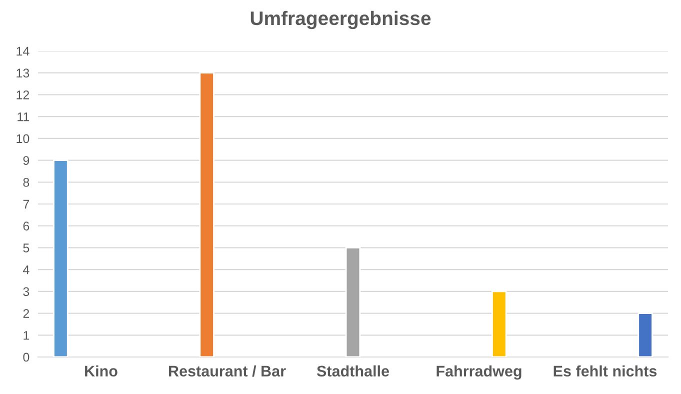 The image size is (681, 394). I want to click on y-tick-label: 3, so click(26, 291).